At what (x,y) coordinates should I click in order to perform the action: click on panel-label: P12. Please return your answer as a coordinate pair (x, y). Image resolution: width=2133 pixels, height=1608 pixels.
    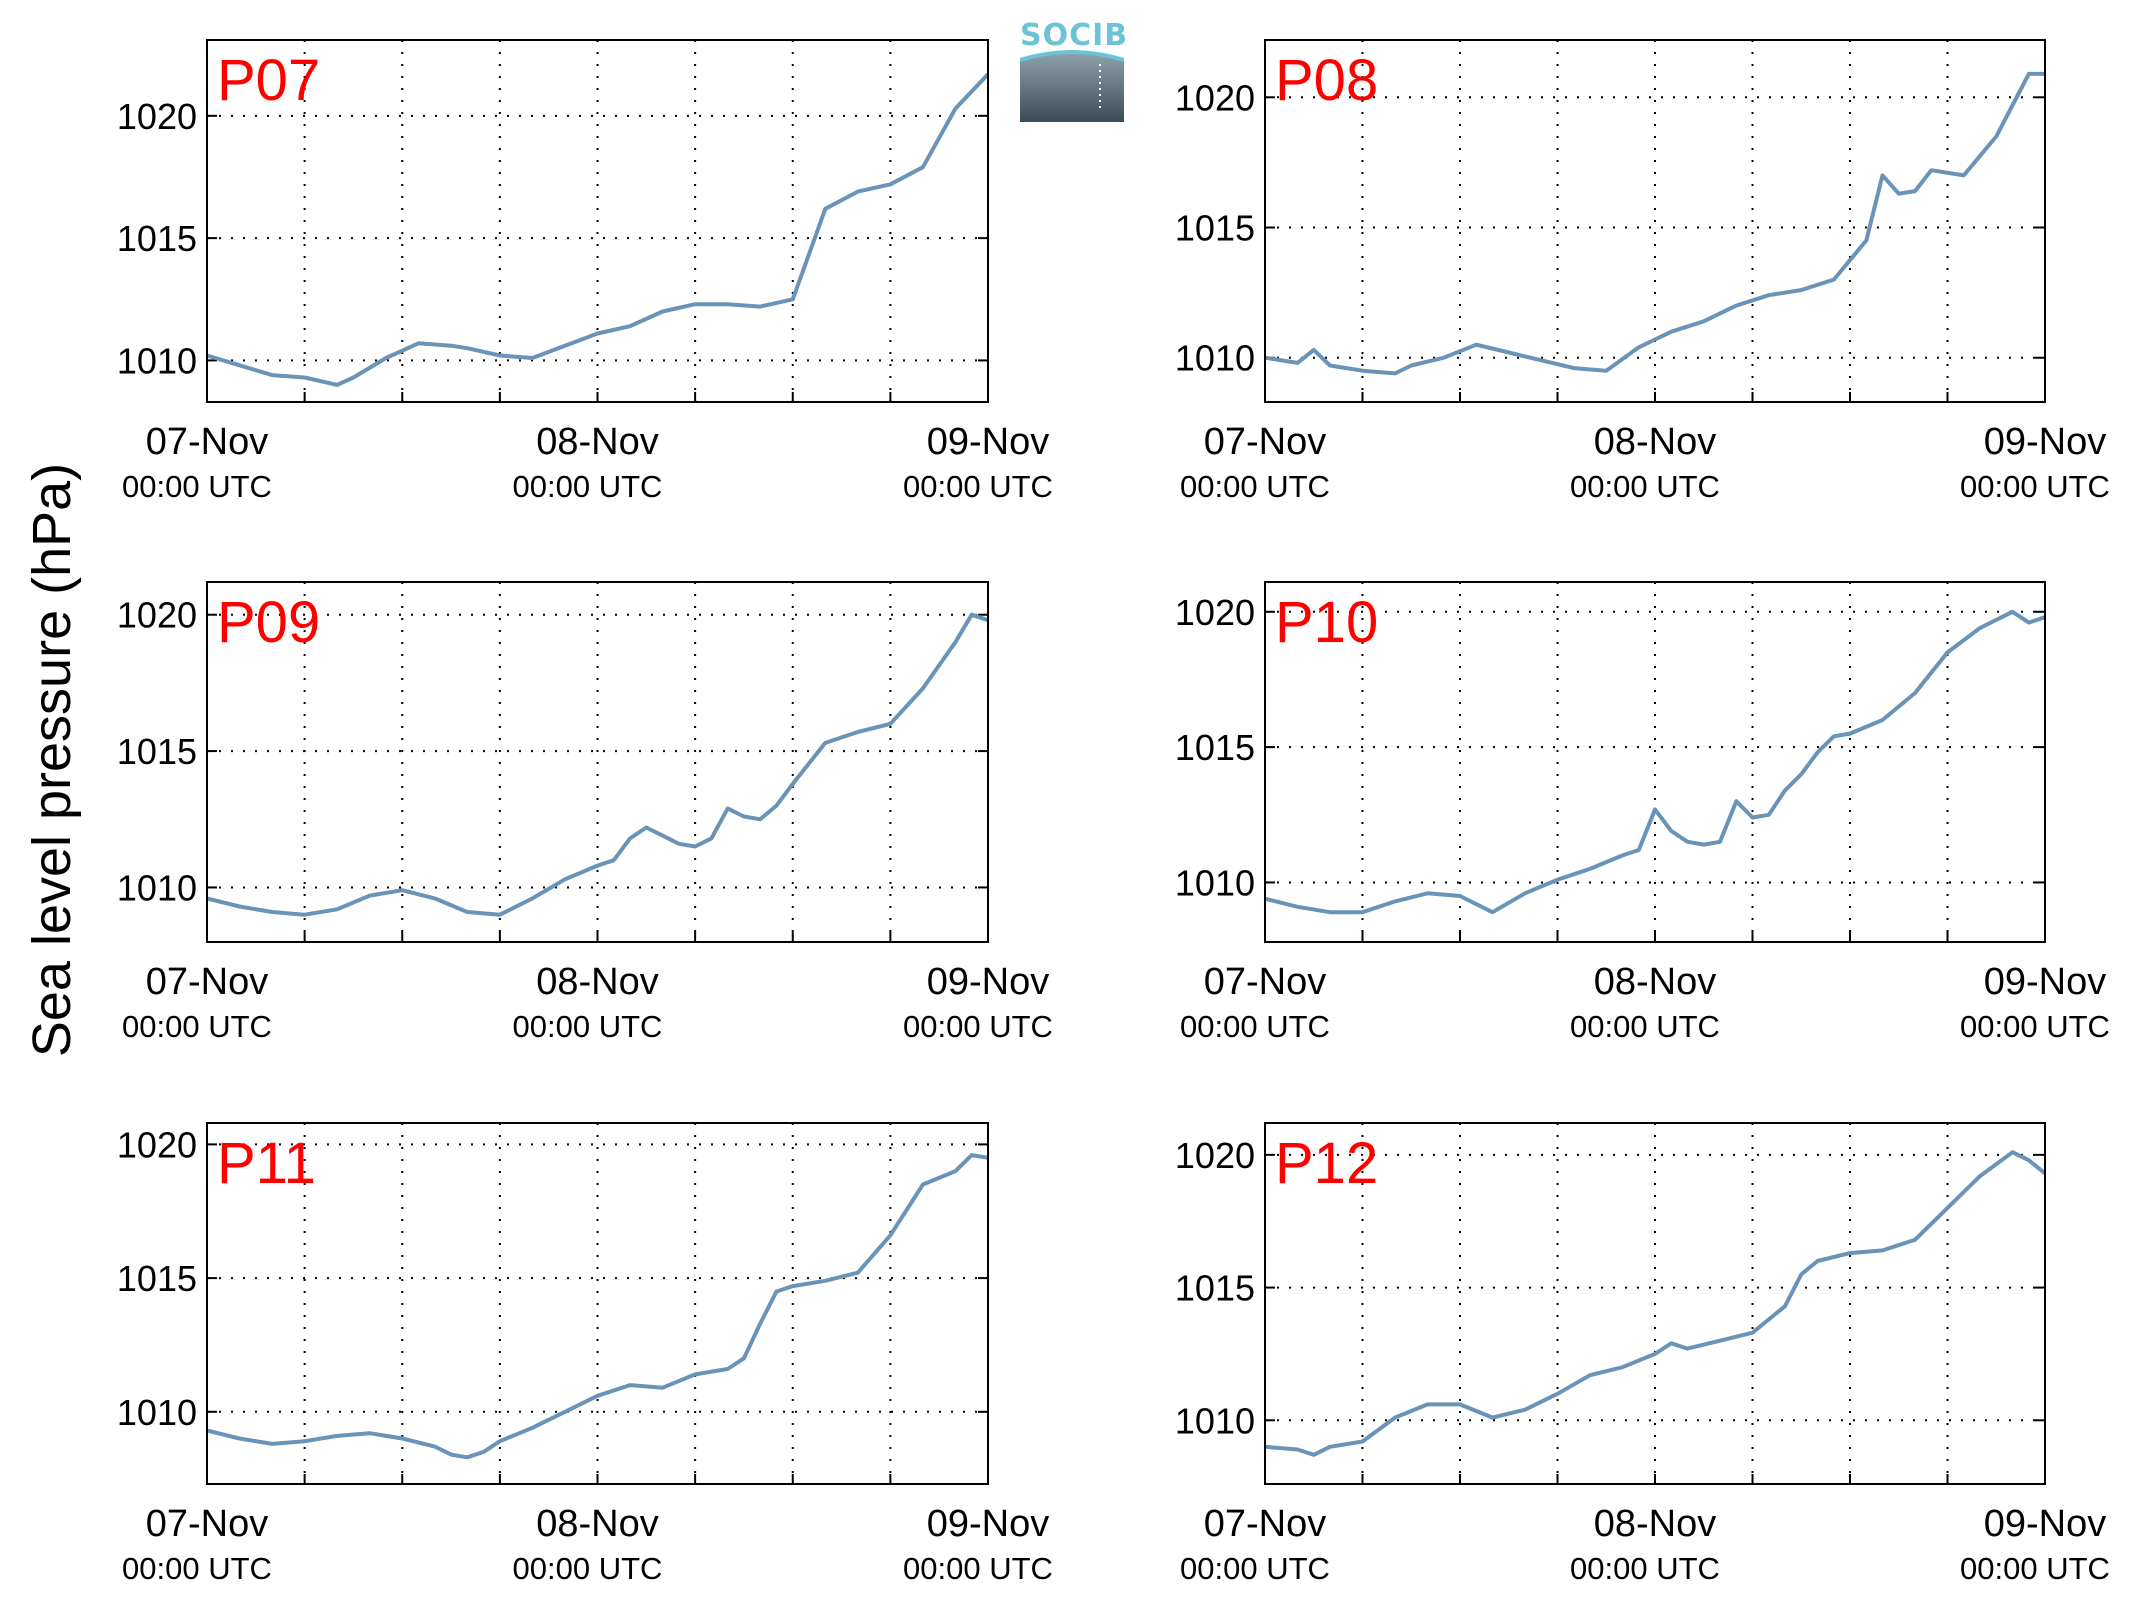
    Looking at the image, I should click on (1326, 1163).